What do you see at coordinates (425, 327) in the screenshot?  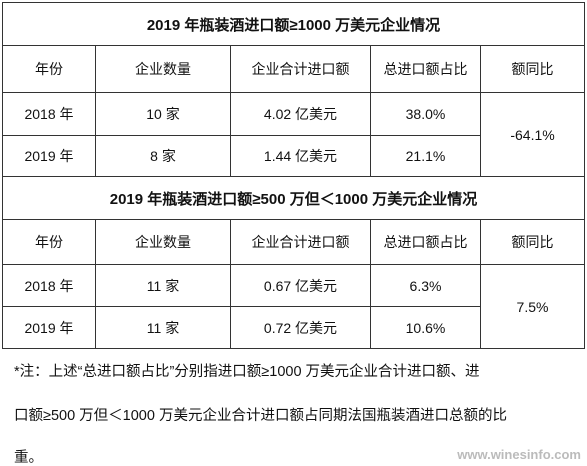 I see `cell: 10.6%` at bounding box center [425, 327].